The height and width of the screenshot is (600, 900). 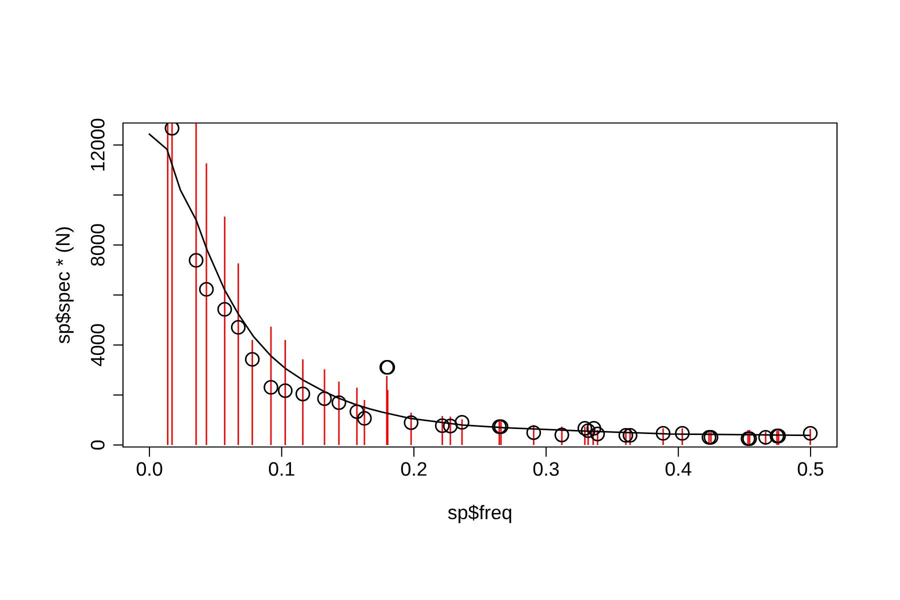 I want to click on x-tick-label: 0.3, so click(x=546, y=469).